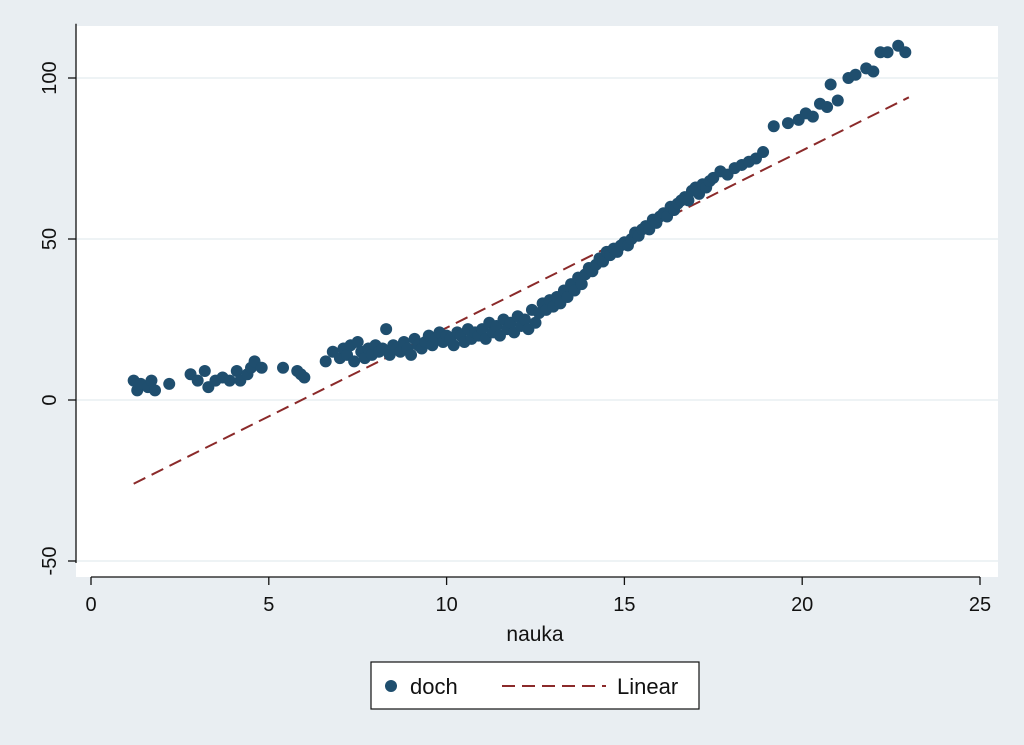 This screenshot has height=745, width=1024. Describe the element at coordinates (980, 605) in the screenshot. I see `x-tick-label: 25` at that location.